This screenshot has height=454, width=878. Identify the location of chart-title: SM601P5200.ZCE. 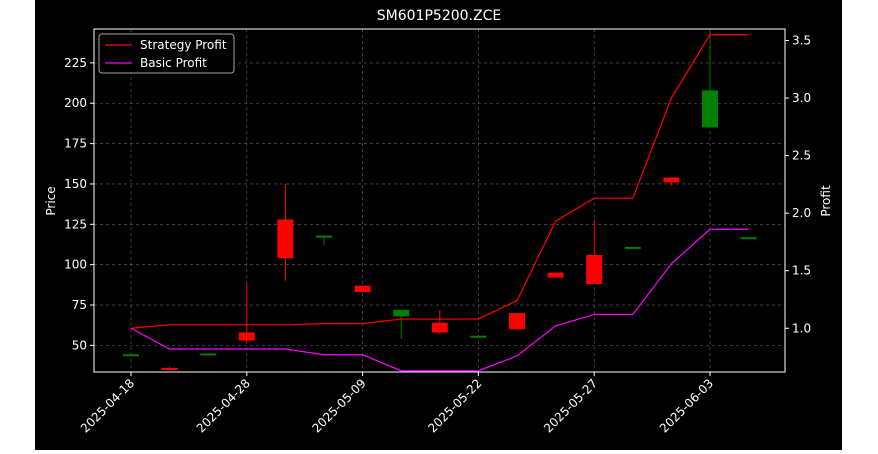
(439, 16).